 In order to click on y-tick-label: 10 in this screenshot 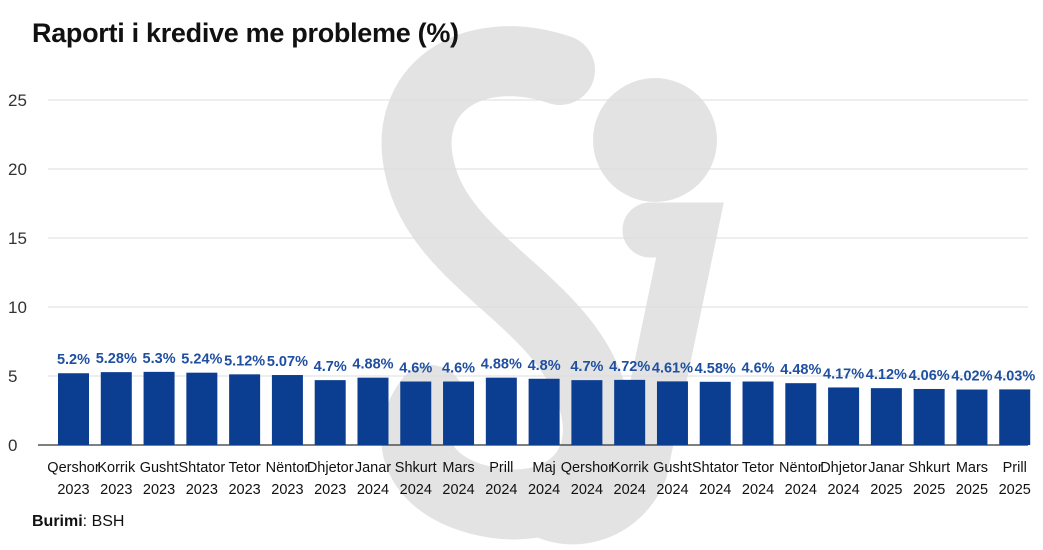, I will do `click(17, 307)`.